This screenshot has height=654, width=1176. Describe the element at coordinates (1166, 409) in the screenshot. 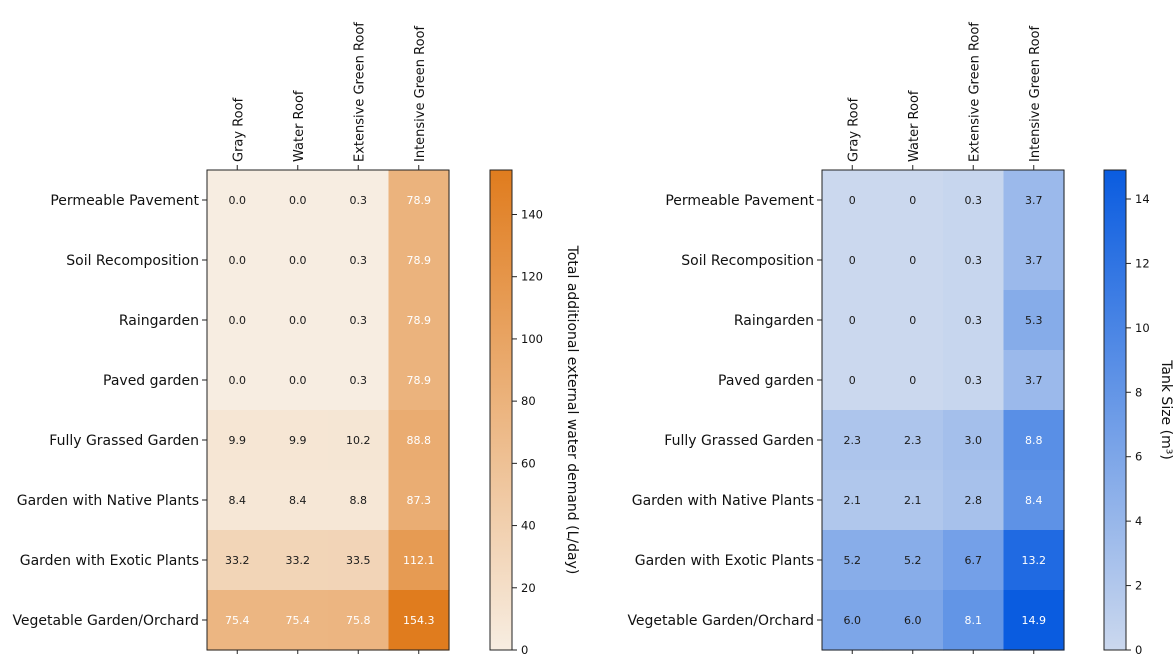

I see `colorbar-label: Tank Size (m³)` at that location.